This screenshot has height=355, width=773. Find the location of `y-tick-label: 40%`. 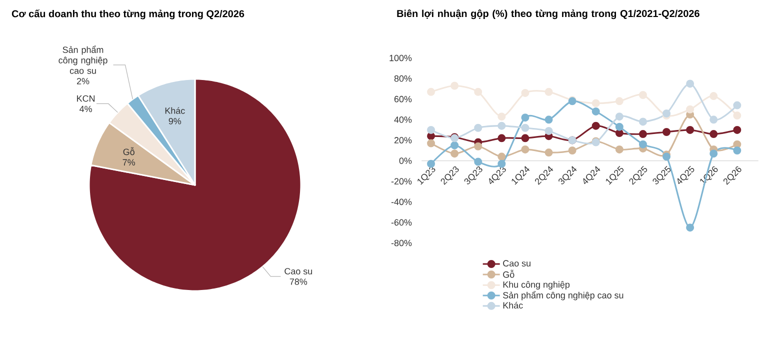

y-tick-label: 40% is located at coordinates (403, 119).